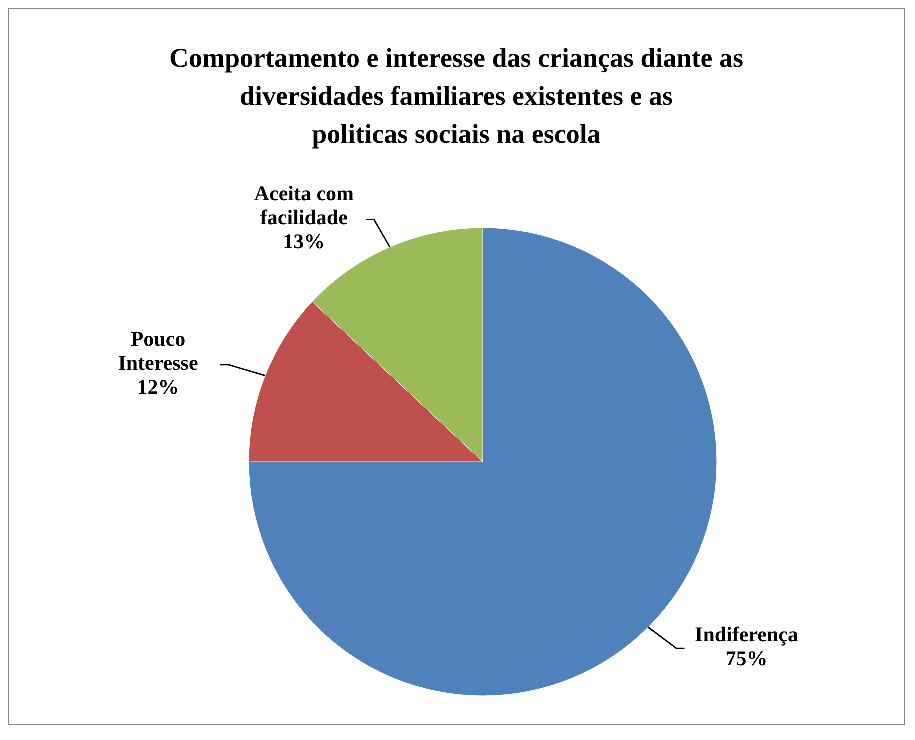  What do you see at coordinates (304, 242) in the screenshot?
I see `data-label: 13%` at bounding box center [304, 242].